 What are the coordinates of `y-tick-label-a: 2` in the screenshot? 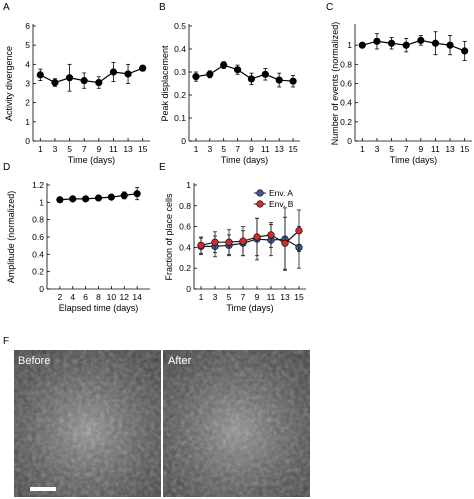 It's located at (27, 103).